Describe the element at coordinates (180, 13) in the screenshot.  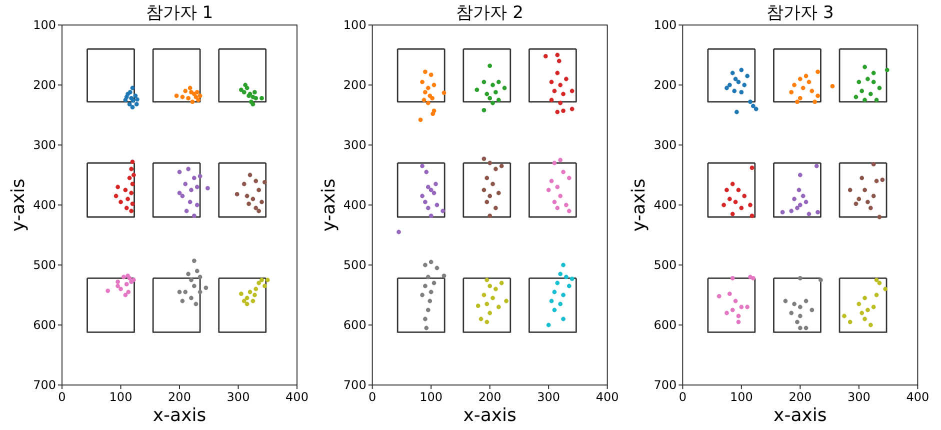
I see `chart-title: 참가자 1` at that location.